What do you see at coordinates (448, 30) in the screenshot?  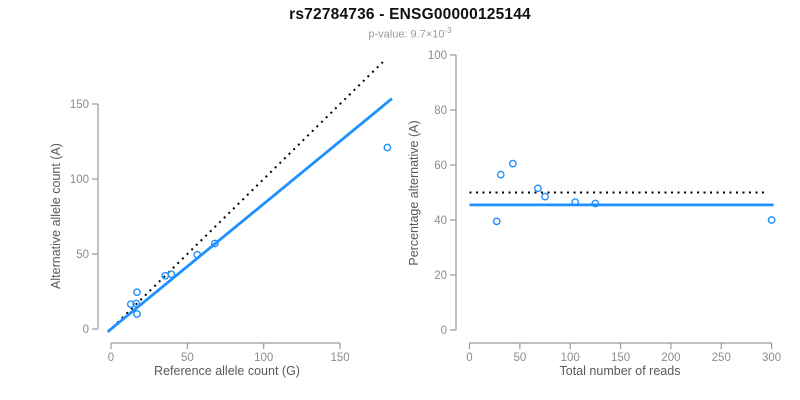 I see `pvalue-exponent: -3` at bounding box center [448, 30].